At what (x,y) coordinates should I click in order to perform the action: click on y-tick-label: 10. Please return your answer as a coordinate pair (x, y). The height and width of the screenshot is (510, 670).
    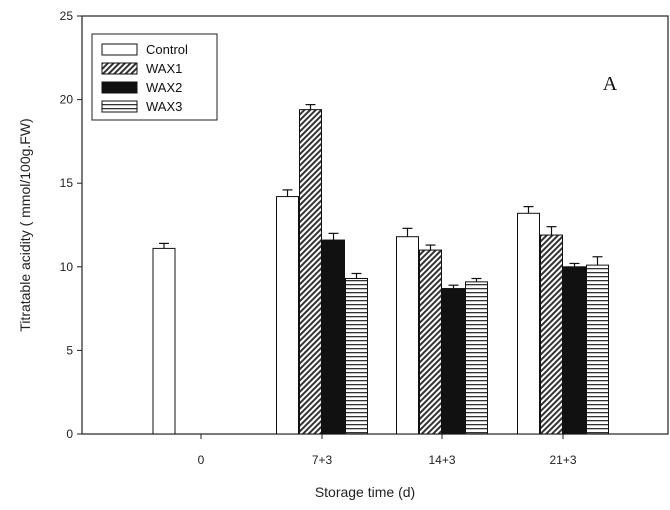
    Looking at the image, I should click on (67, 267).